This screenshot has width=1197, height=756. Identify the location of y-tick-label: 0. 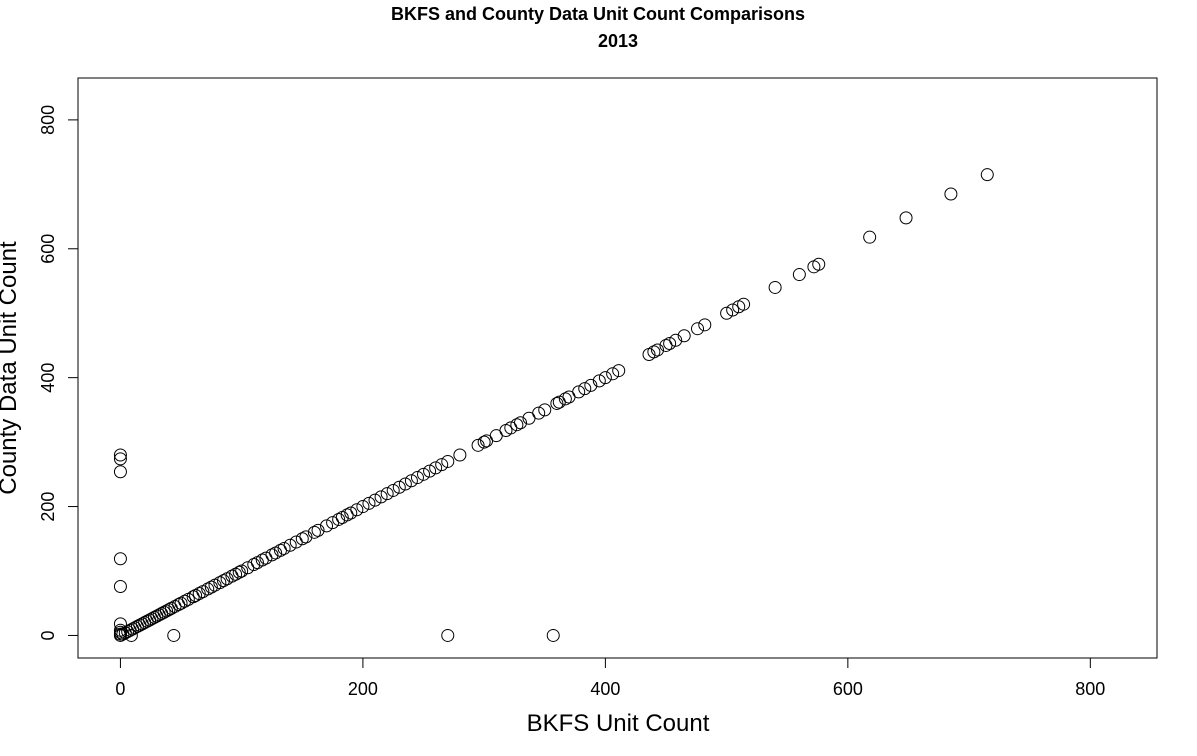
(48, 635).